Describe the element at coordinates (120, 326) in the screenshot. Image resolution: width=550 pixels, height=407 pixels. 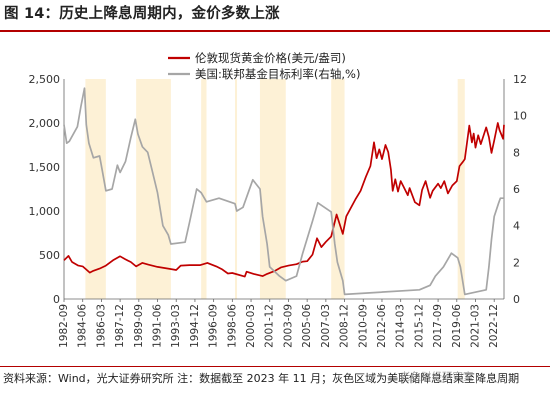
I see `x-tick-label: 1987-12` at that location.